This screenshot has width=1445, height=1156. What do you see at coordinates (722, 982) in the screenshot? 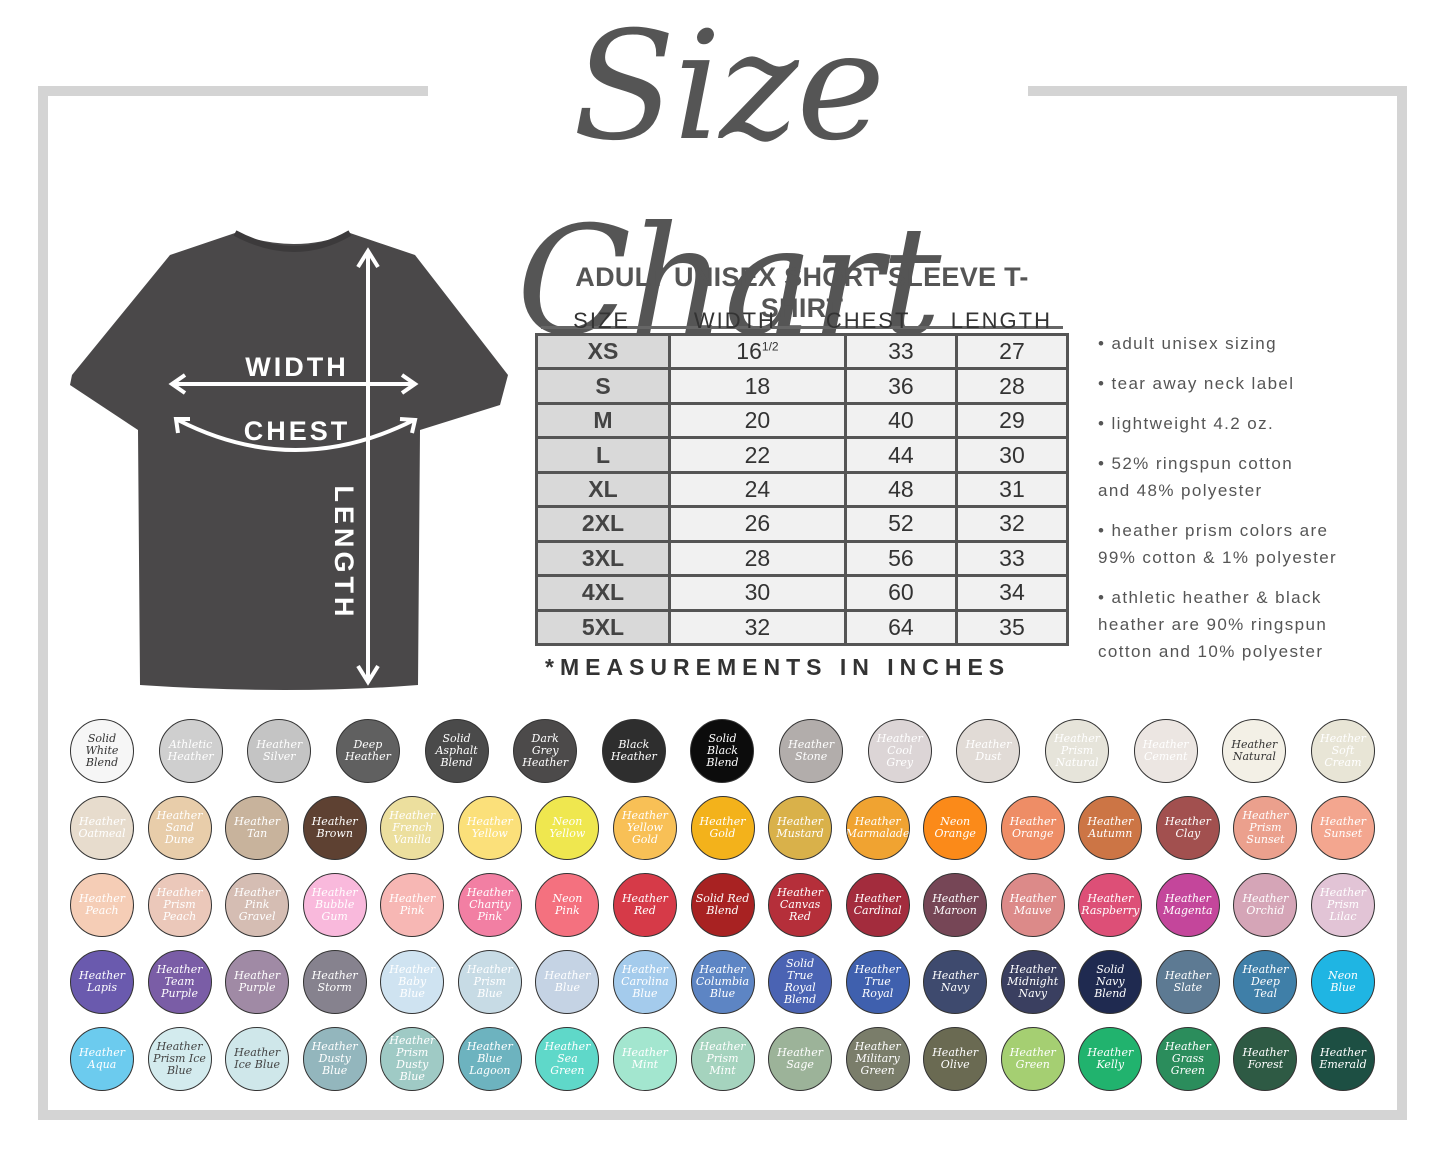
I see `color-swatch: Heather Columbia Blue` at bounding box center [722, 982].